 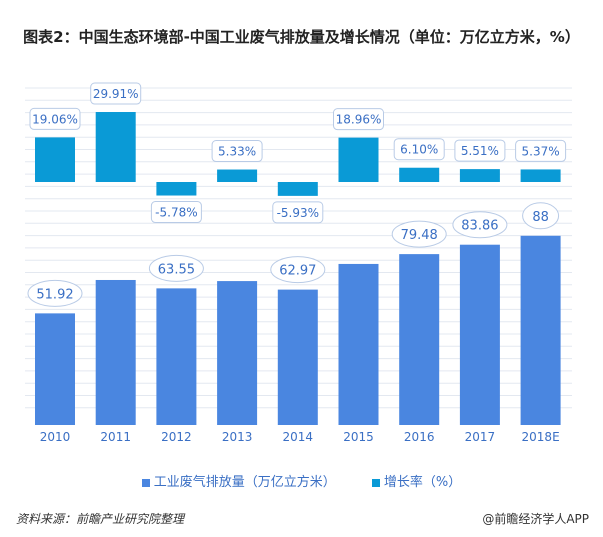 I want to click on data-label-growth: 6.10%, so click(x=419, y=150).